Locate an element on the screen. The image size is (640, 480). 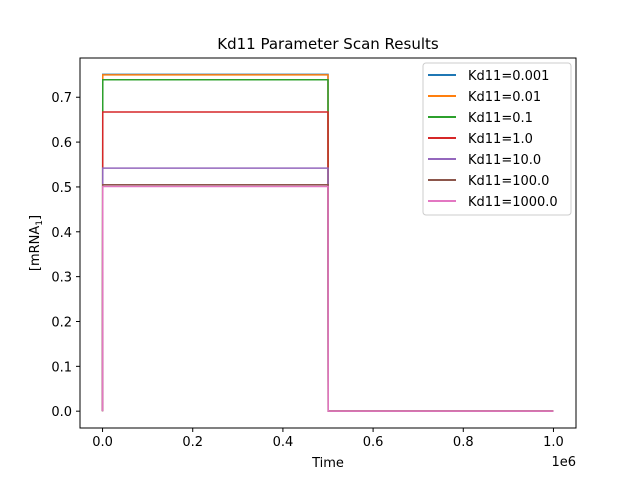
y-axis-label: [mRNA1] is located at coordinates (36, 243).